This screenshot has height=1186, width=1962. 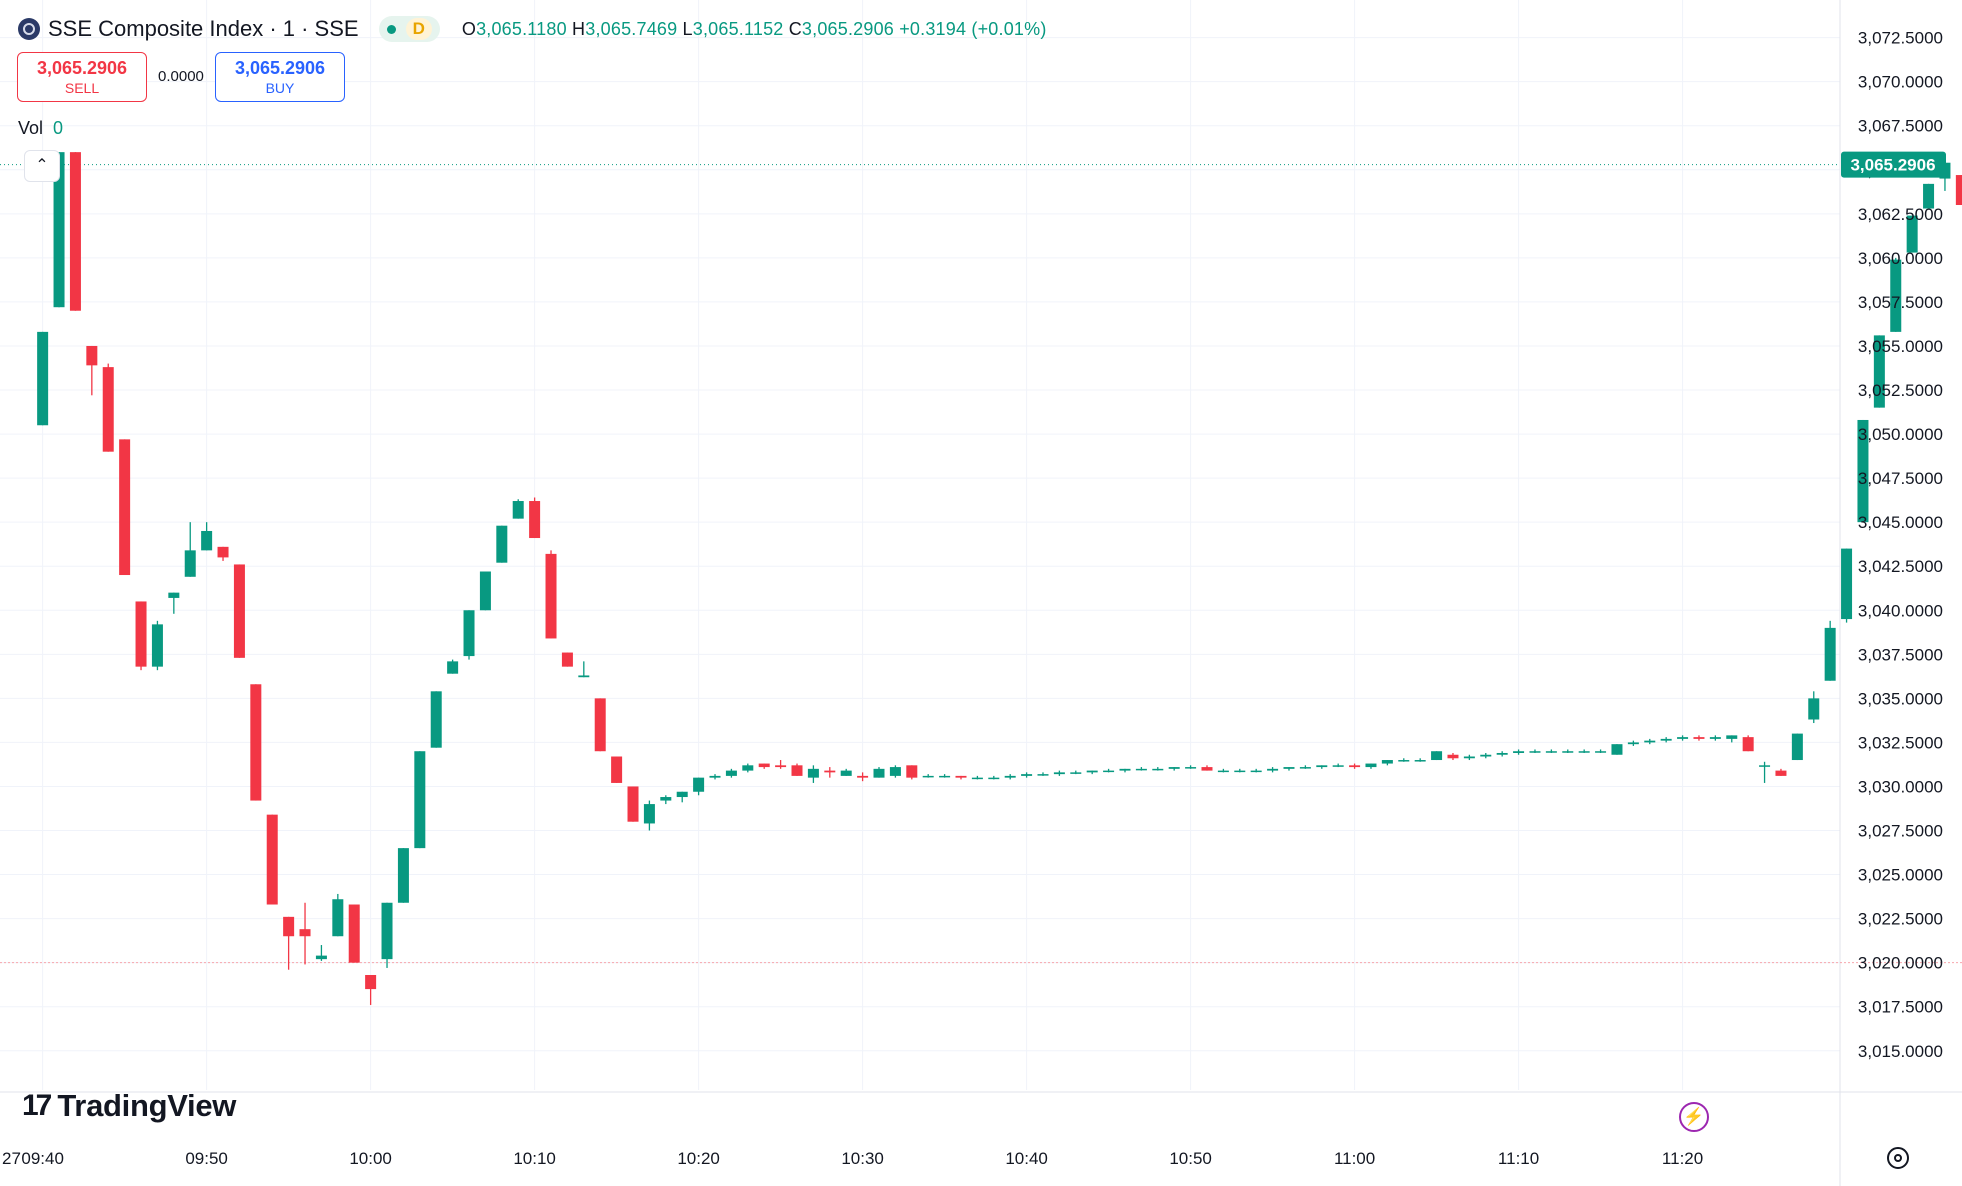 I want to click on y-tick-label: 3,027.5000, so click(x=1900, y=831).